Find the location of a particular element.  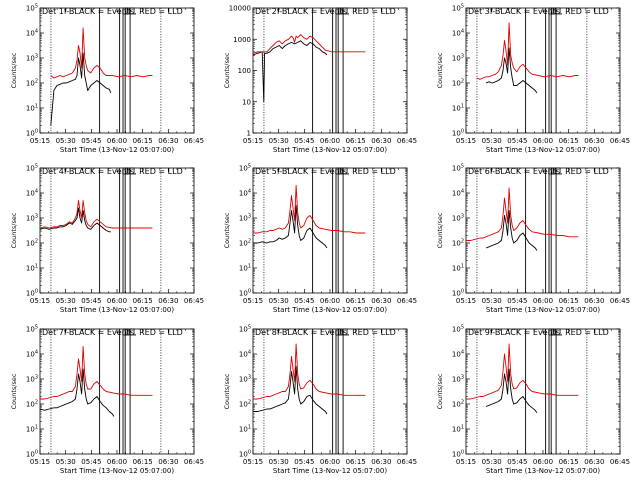

y-tick-label: 10000 is located at coordinates (240, 9).